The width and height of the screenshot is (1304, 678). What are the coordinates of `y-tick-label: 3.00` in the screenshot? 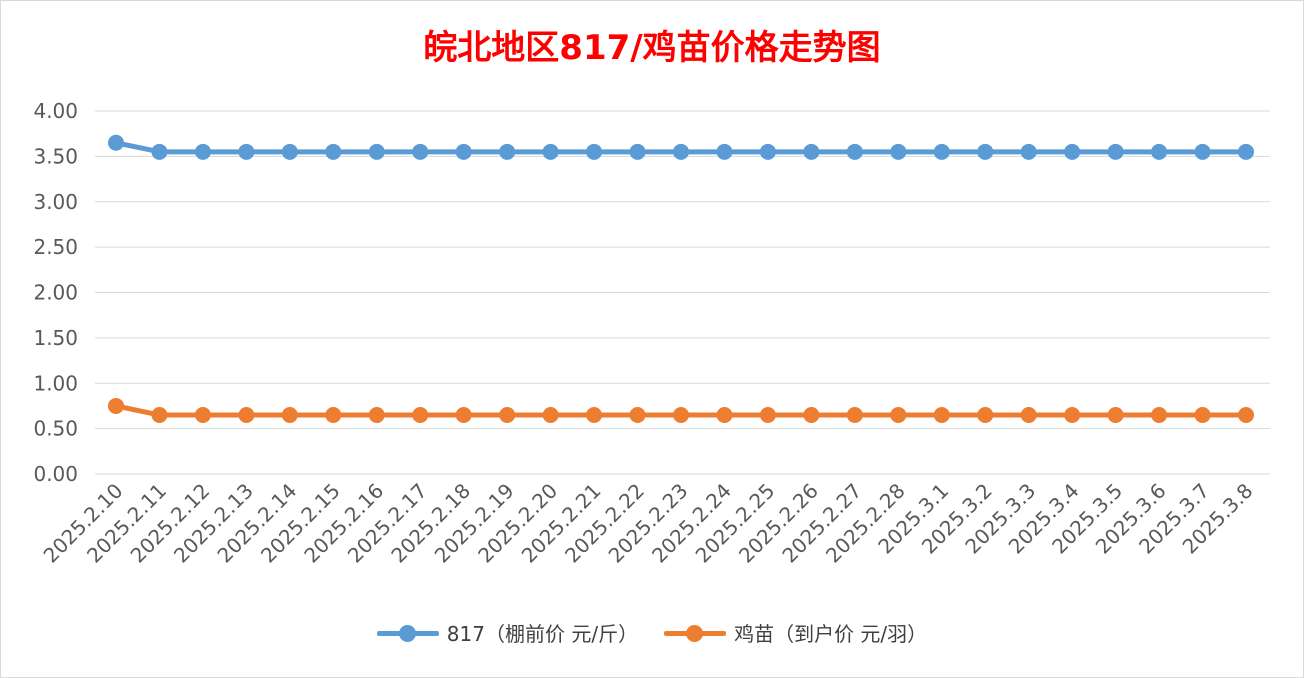 It's located at (55, 202).